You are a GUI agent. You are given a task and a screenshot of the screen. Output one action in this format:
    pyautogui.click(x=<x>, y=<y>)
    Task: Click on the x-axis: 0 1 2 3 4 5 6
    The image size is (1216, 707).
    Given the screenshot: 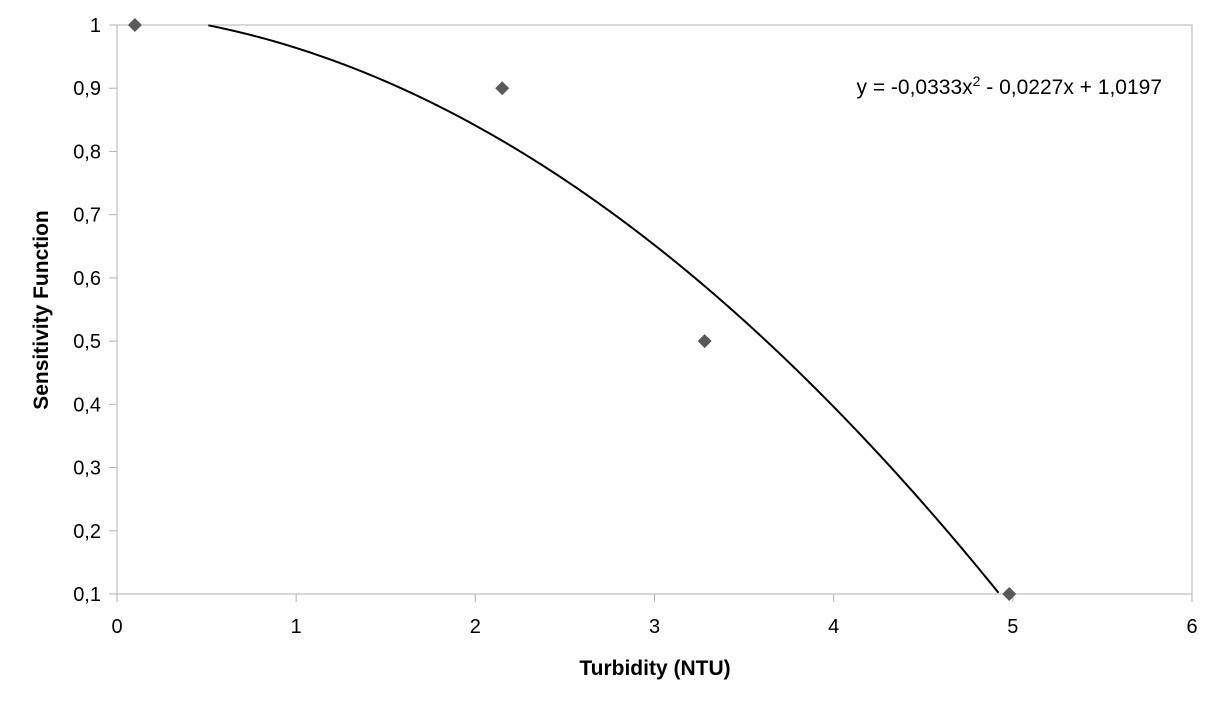 What is the action you would take?
    pyautogui.click(x=654, y=616)
    